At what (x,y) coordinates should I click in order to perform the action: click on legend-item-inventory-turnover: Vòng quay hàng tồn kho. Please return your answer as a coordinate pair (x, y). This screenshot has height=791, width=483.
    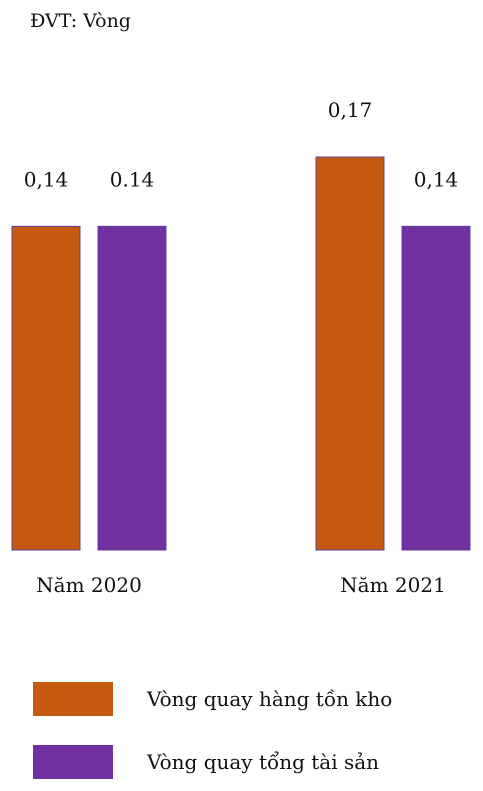
    Looking at the image, I should click on (212, 699).